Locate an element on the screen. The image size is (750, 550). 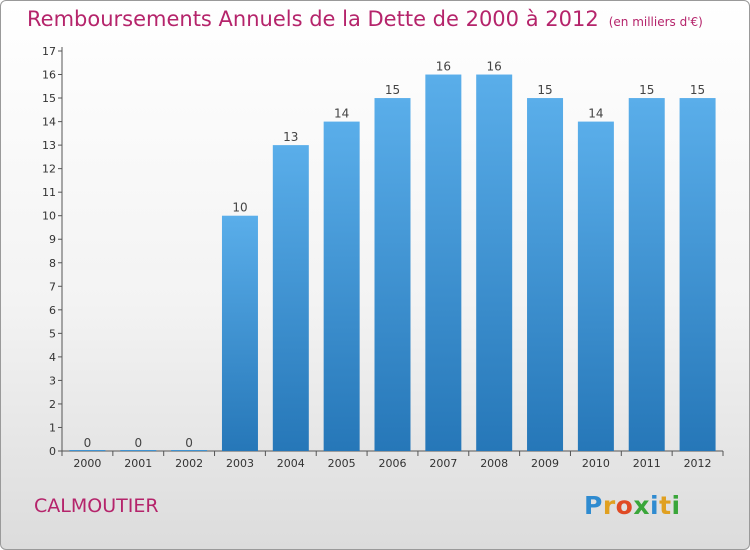
x-tick-label: 2006 is located at coordinates (393, 463).